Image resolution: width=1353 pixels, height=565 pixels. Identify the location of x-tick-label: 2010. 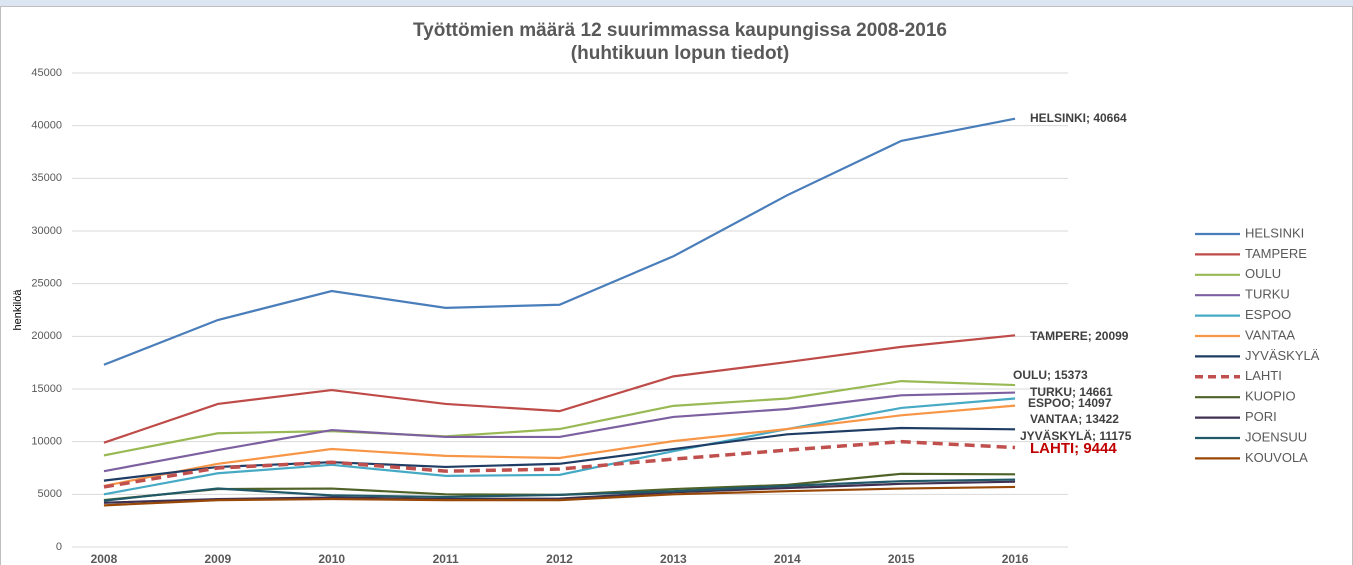
(331, 558).